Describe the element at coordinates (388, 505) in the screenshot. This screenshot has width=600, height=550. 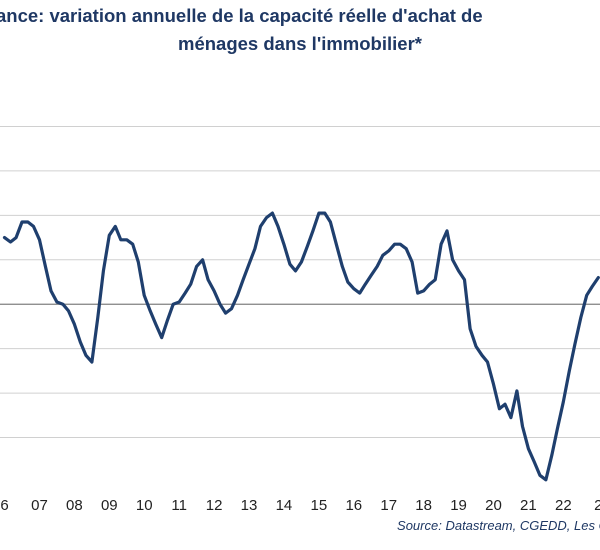
I see `x-tick-label: 17` at that location.